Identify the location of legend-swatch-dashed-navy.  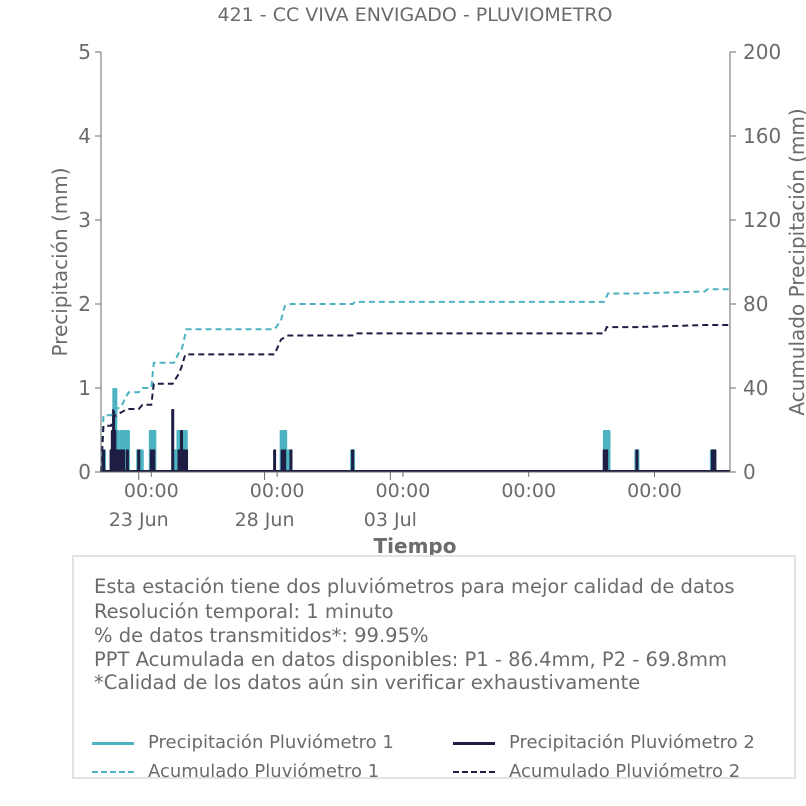
(474, 772).